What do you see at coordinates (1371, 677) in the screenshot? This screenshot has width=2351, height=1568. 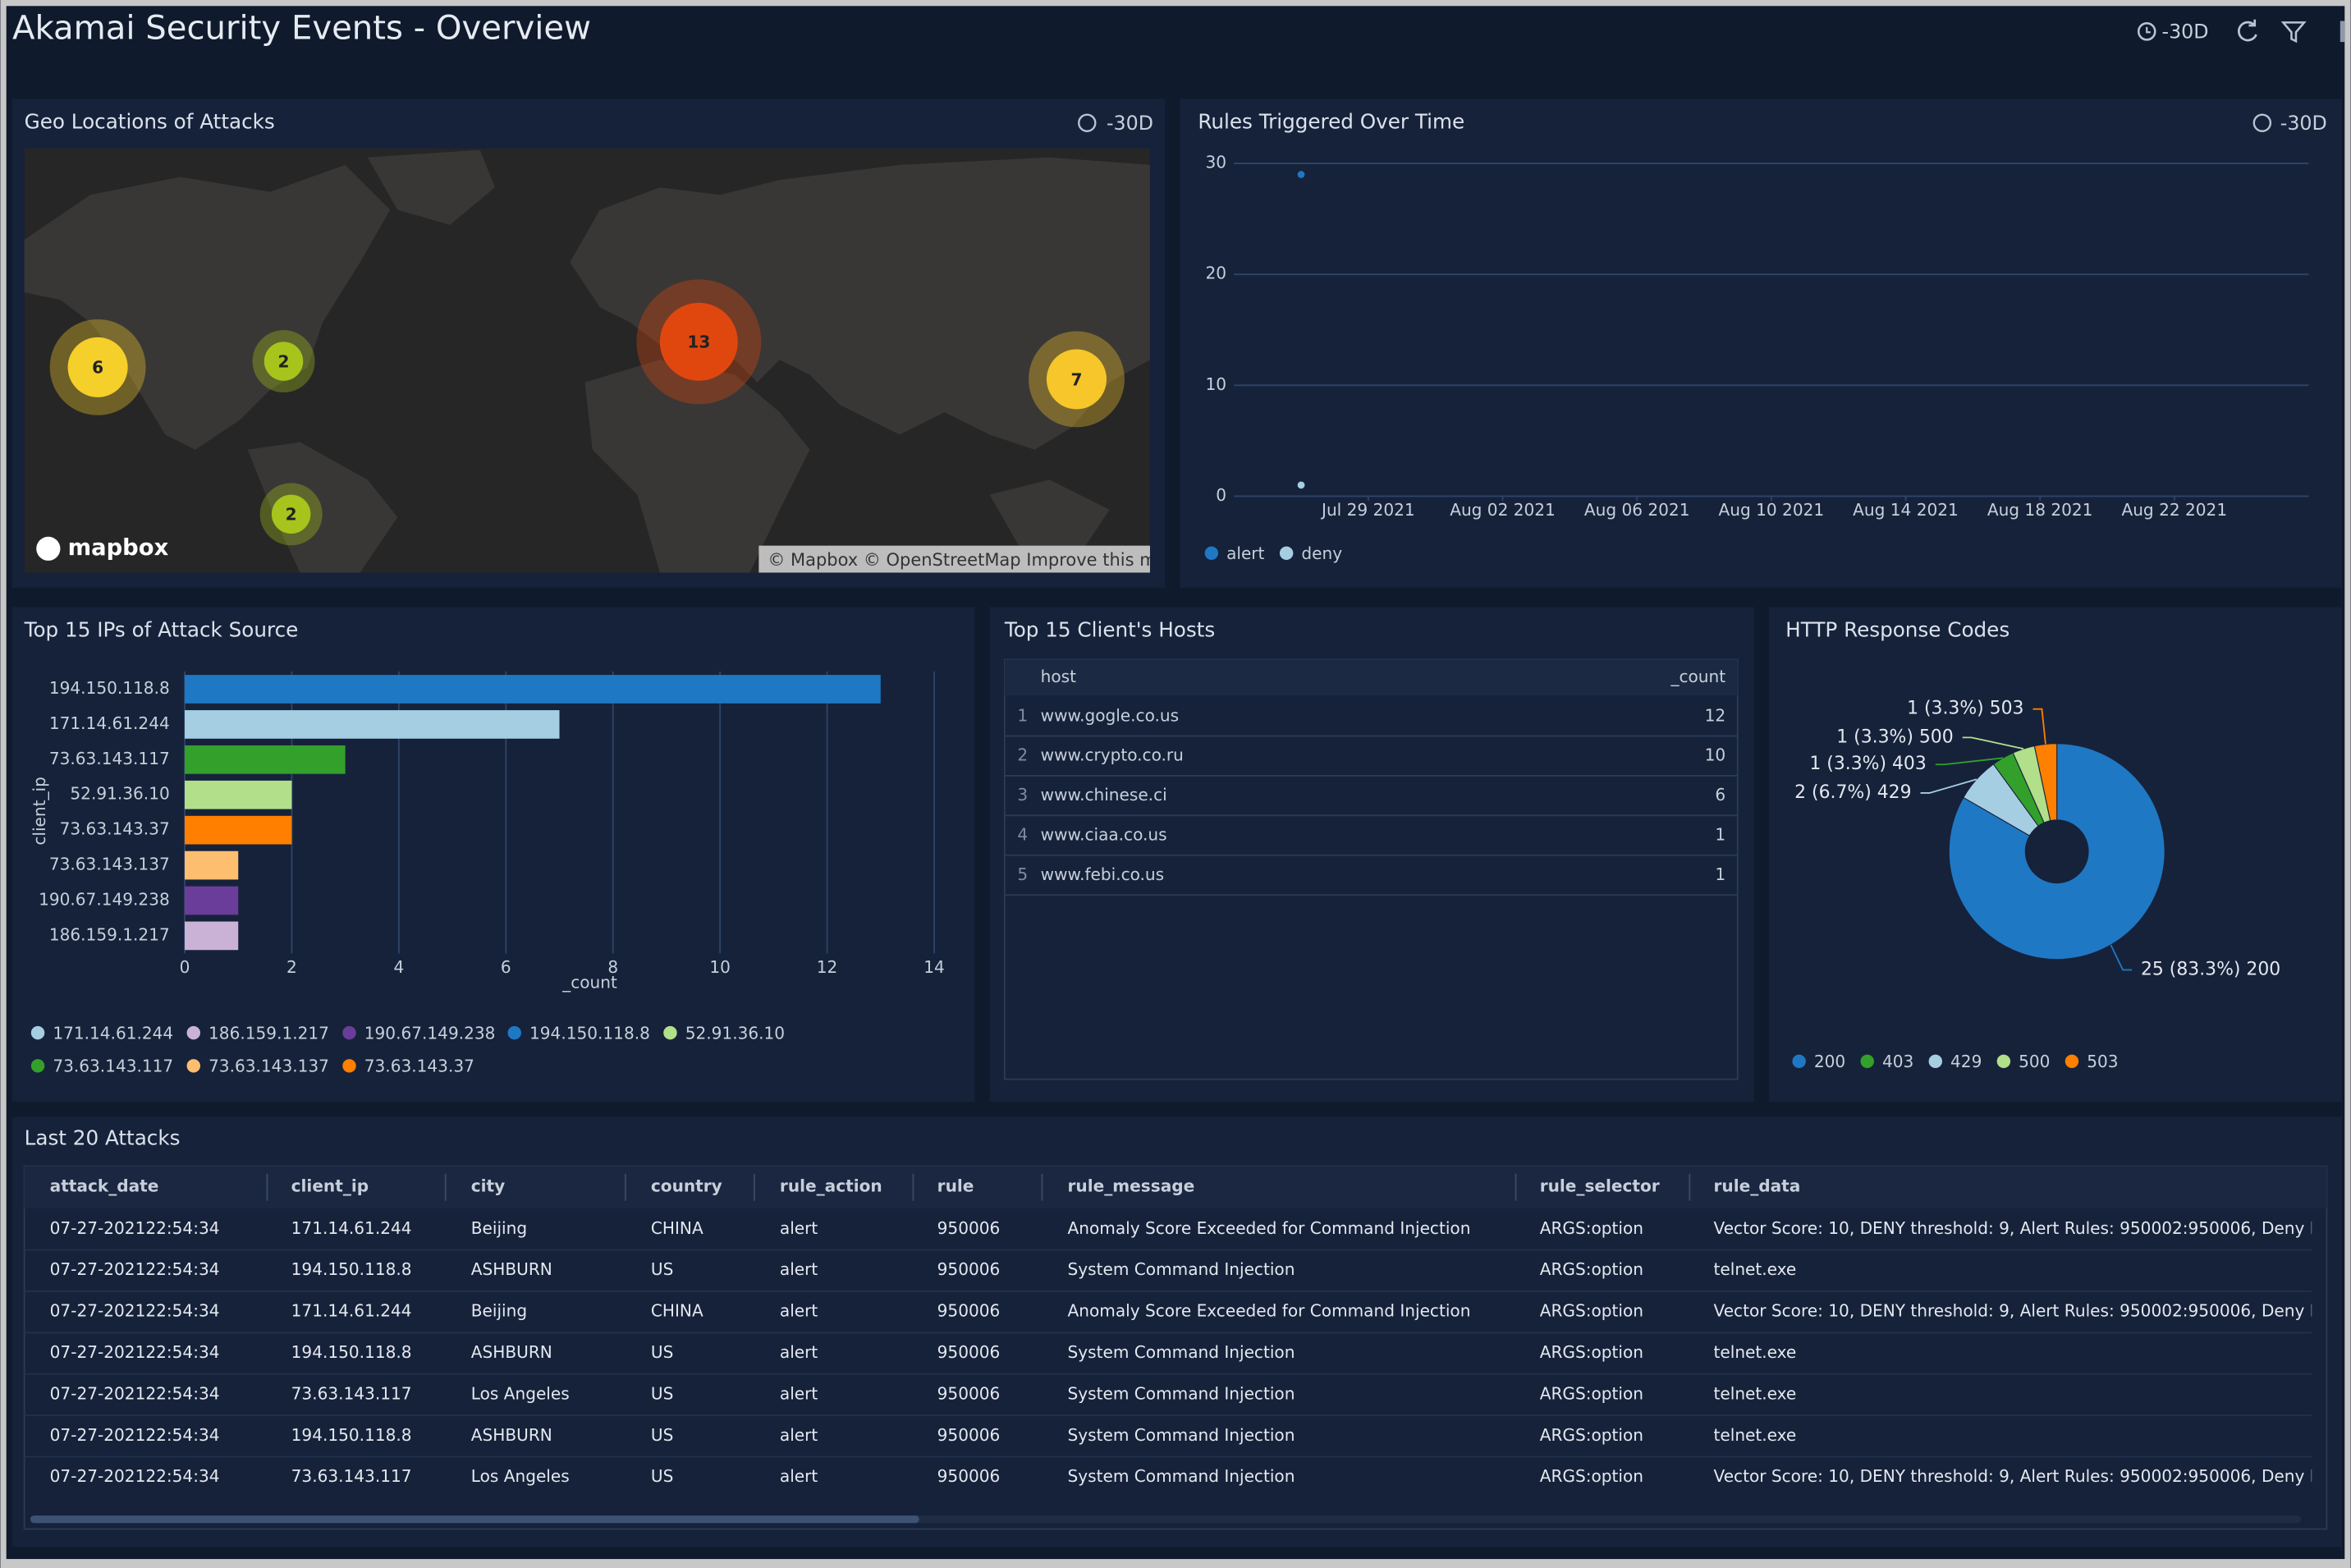 I see `table-header` at bounding box center [1371, 677].